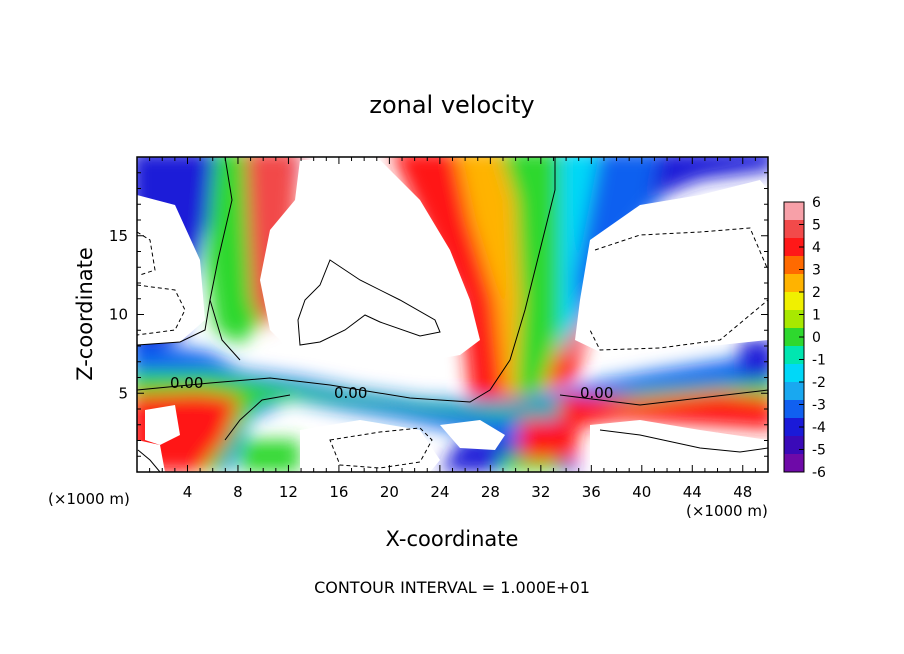 This screenshot has width=904, height=654. What do you see at coordinates (819, 473) in the screenshot?
I see `colorbar-tick-label: -6` at bounding box center [819, 473].